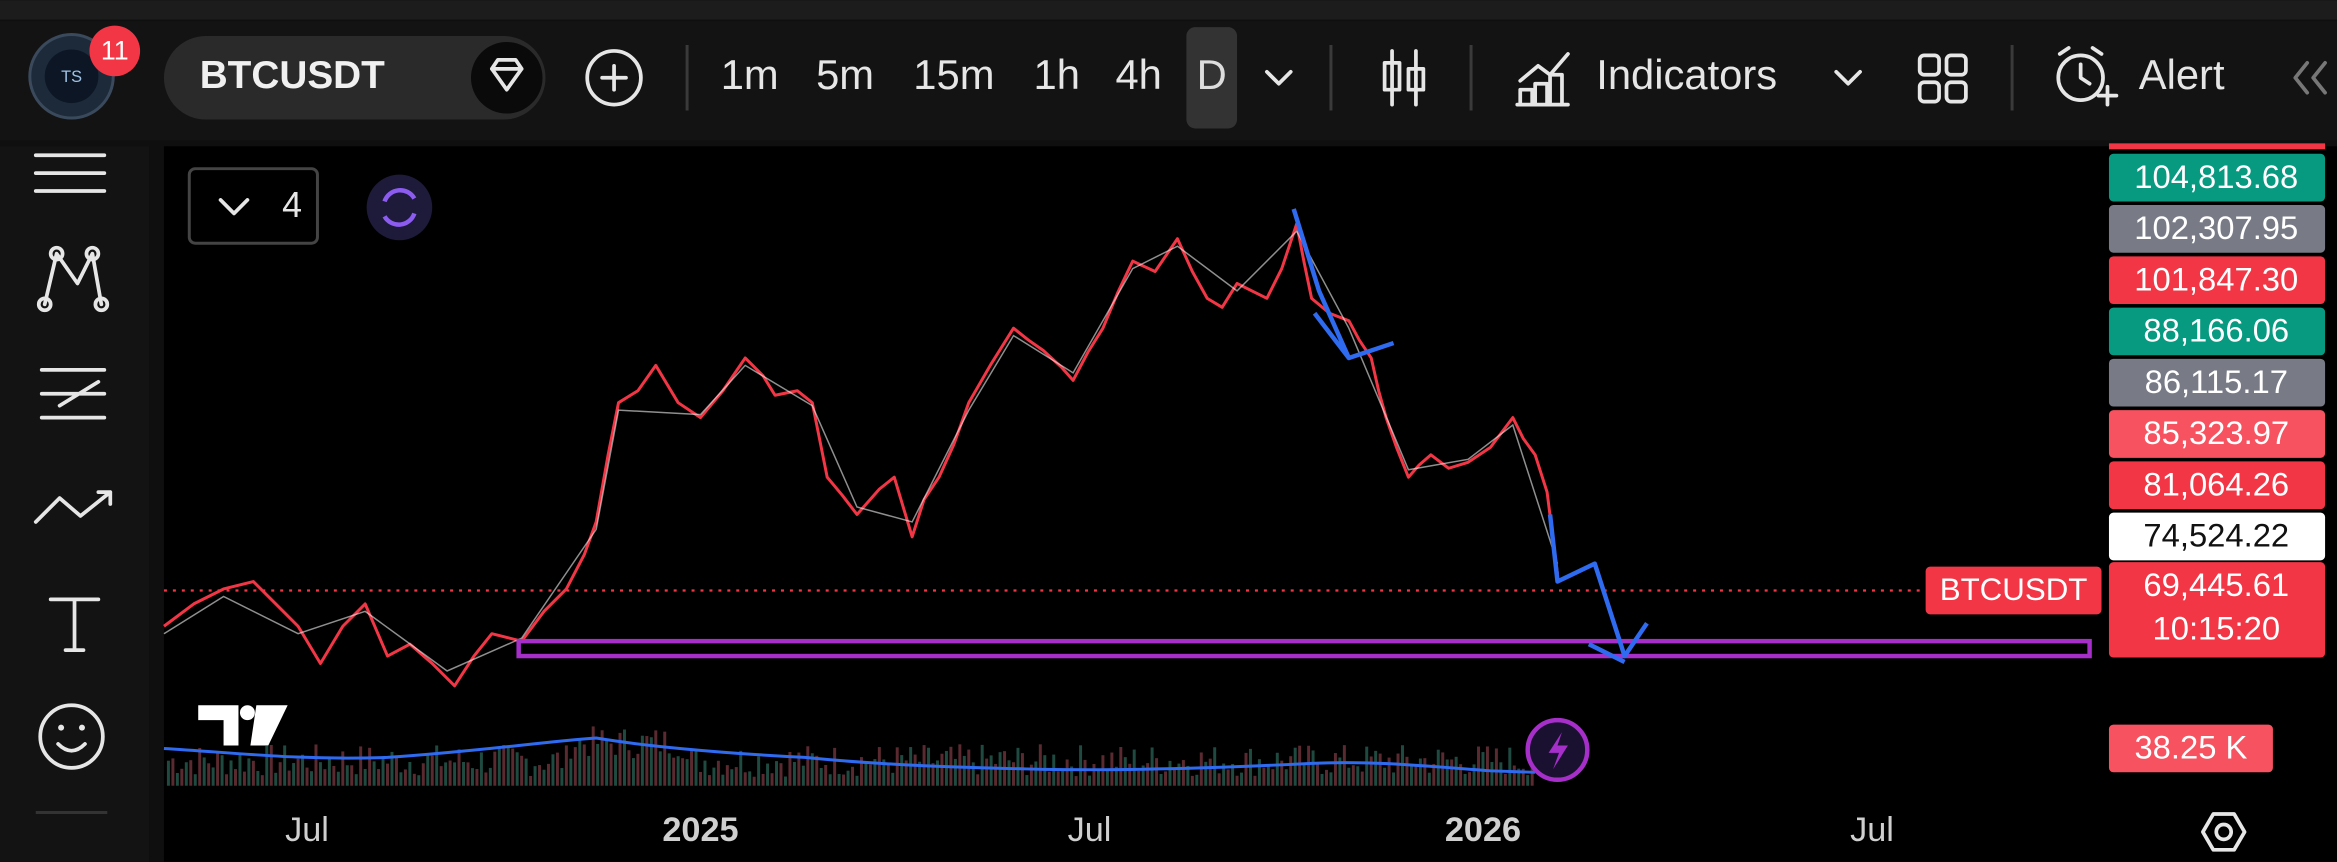 The image size is (2337, 862). What do you see at coordinates (1279, 77) in the screenshot?
I see `interval-dropdown` at bounding box center [1279, 77].